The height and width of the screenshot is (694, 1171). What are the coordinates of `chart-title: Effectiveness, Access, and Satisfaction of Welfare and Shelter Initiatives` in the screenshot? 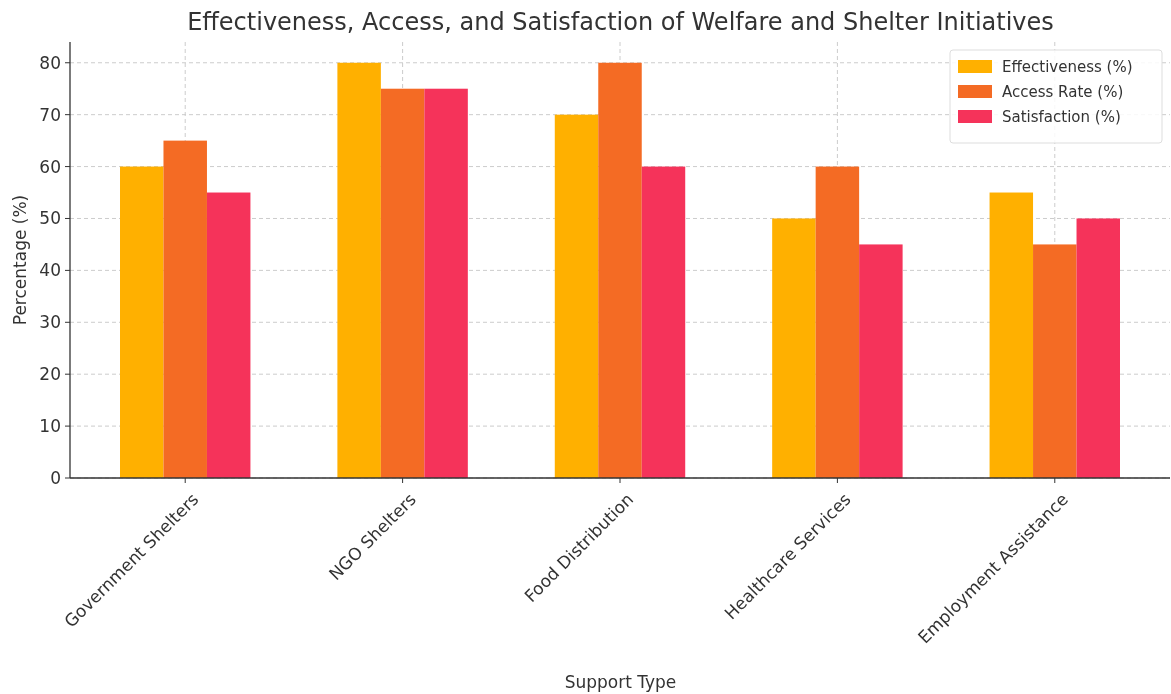 It's located at (620, 22).